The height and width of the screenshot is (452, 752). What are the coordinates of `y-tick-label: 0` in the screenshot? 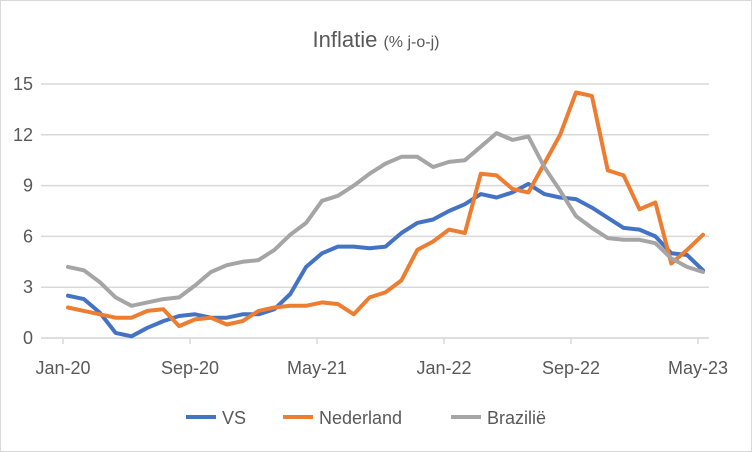 It's located at (28, 338).